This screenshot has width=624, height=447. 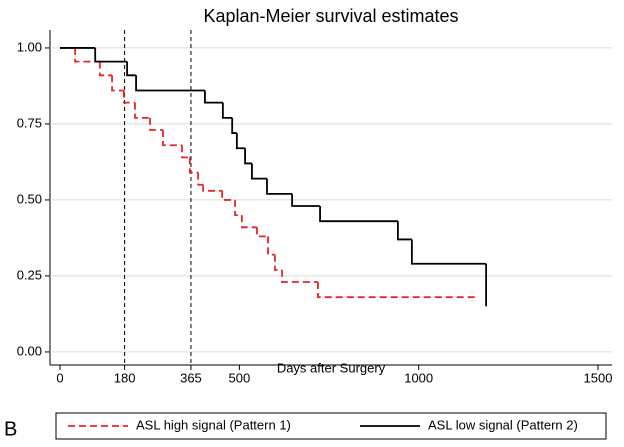 I want to click on legend-label: ASL high signal (Pattern 1), so click(x=213, y=424).